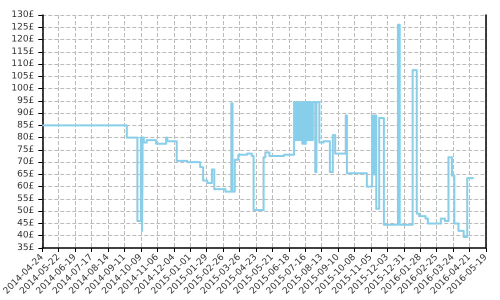  What do you see at coordinates (25, 235) in the screenshot?
I see `y-tick-label: 40£` at bounding box center [25, 235].